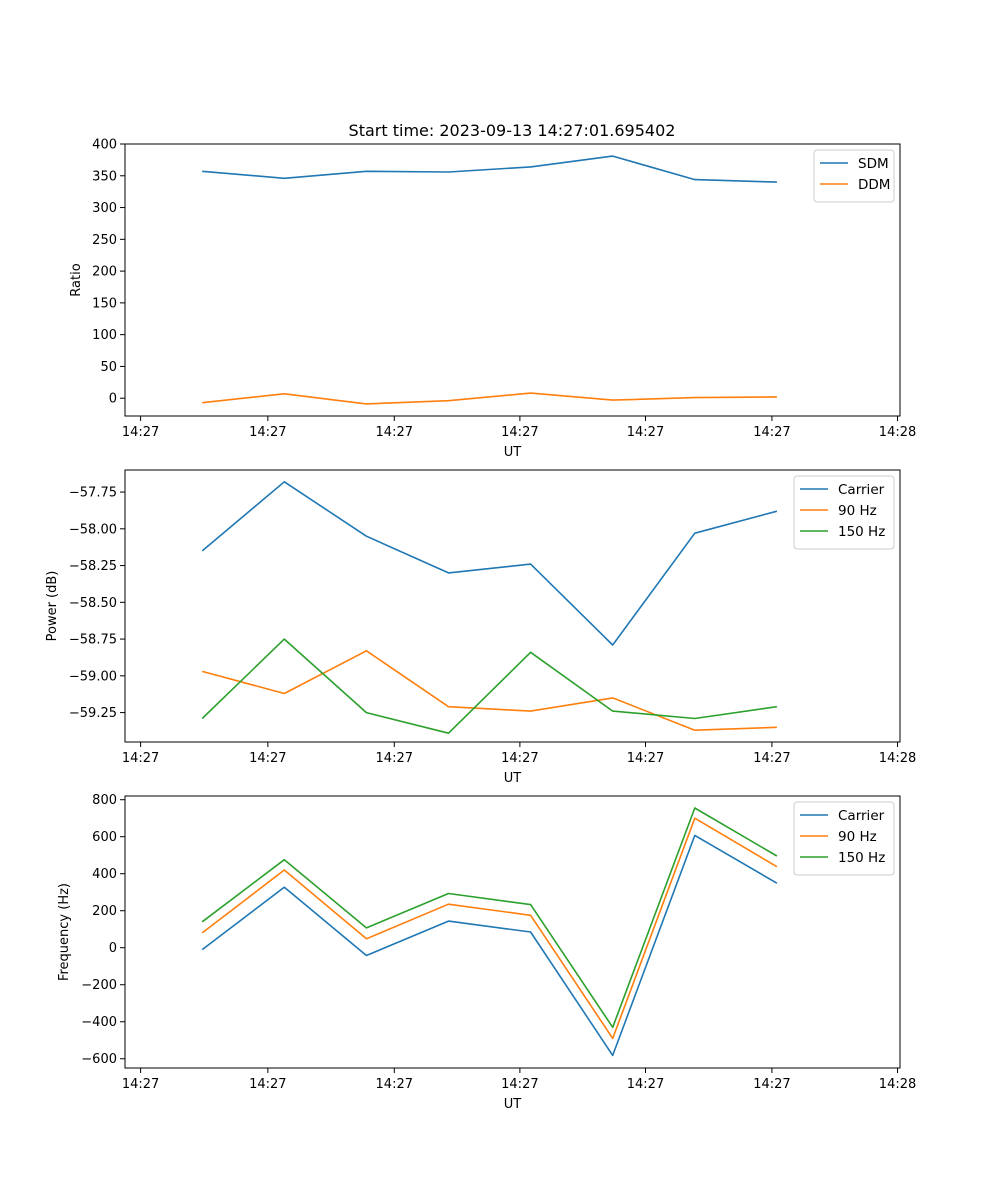 This screenshot has height=1200, width=1000. What do you see at coordinates (93, 603) in the screenshot?
I see `y-tick-label: −58.50` at bounding box center [93, 603].